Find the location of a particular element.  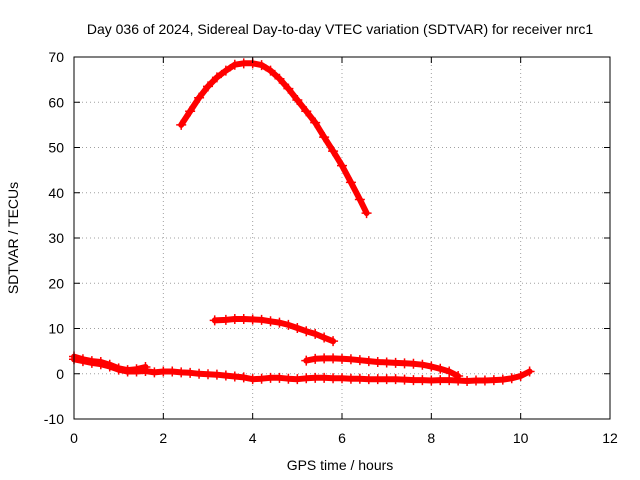

y-tick-label: 70 is located at coordinates (56, 57).